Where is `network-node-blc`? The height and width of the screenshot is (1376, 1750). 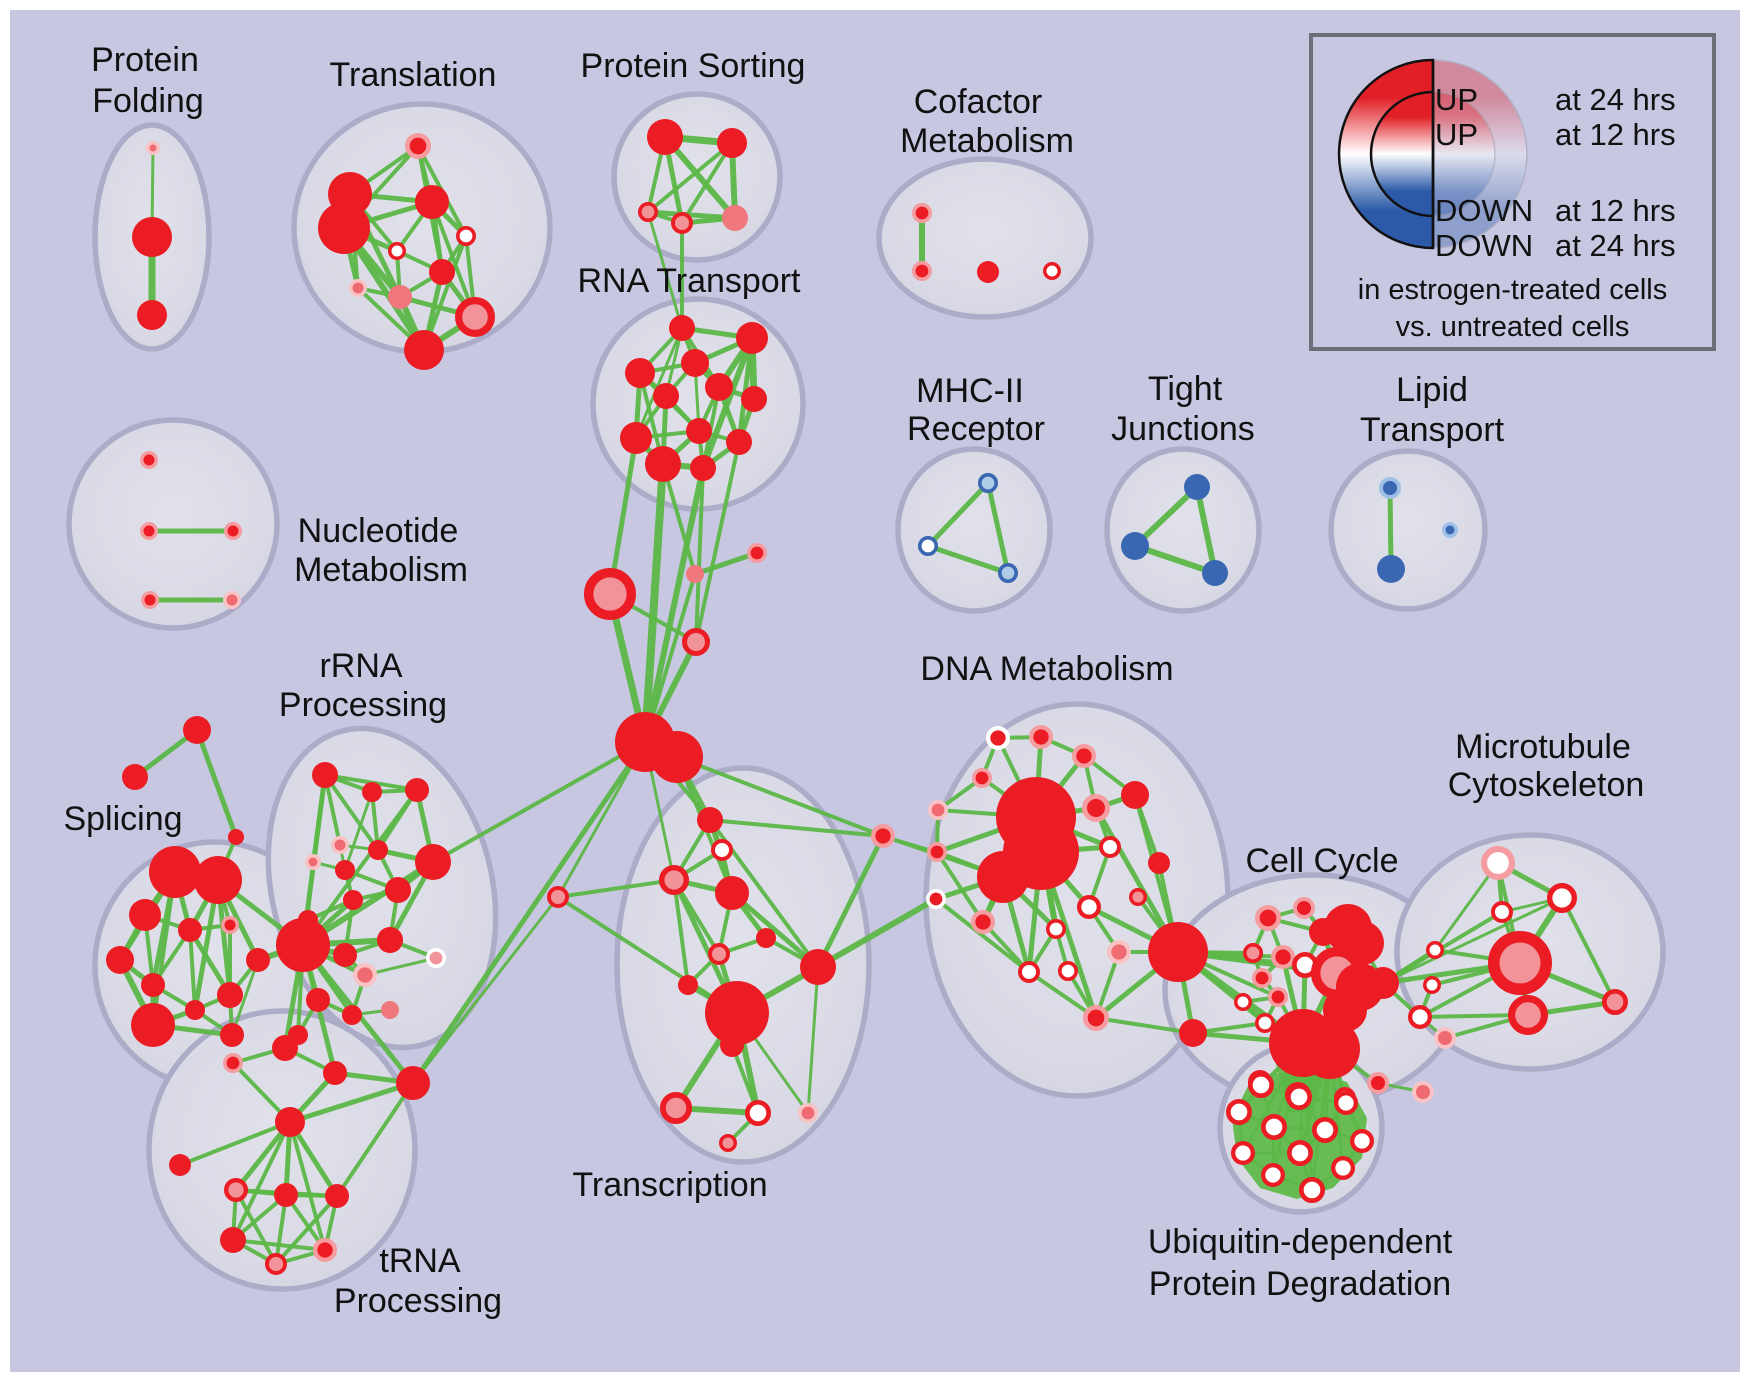 network-node-blc is located at coordinates (1007, 572).